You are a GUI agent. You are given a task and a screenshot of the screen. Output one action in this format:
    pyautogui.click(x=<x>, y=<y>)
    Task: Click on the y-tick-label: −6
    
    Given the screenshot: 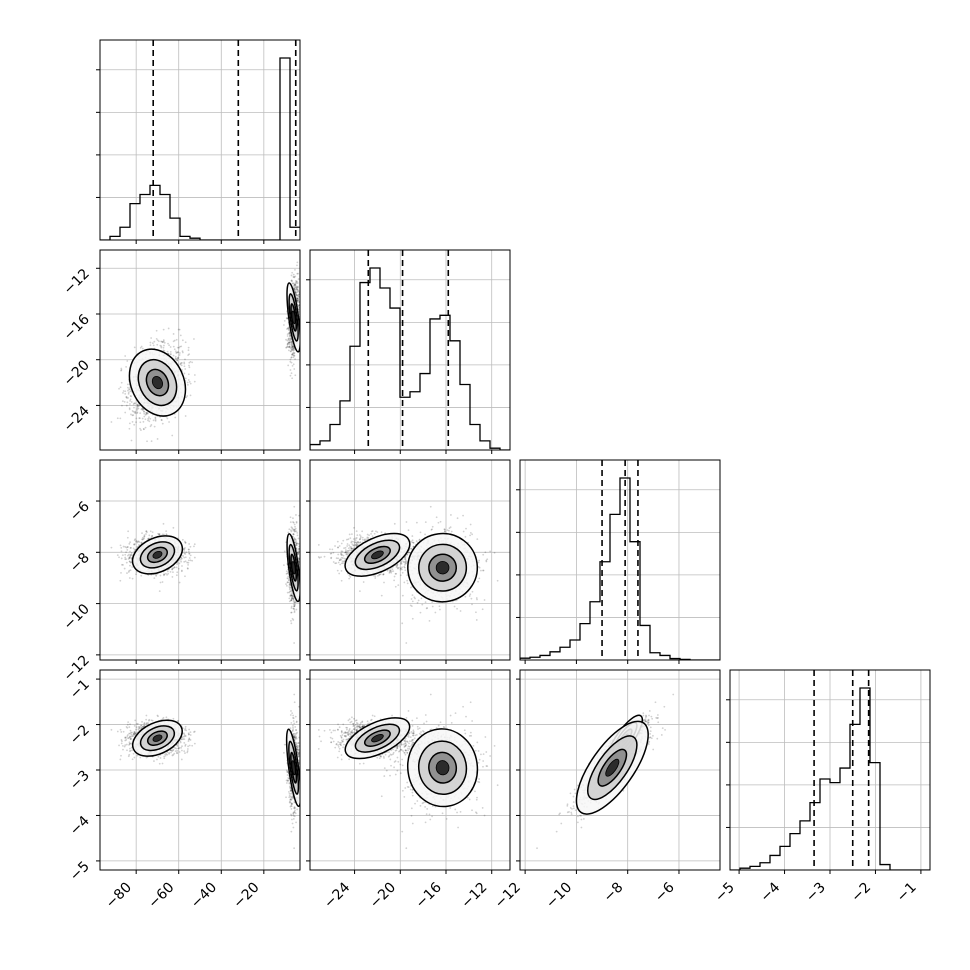 What is the action you would take?
    pyautogui.click(x=80, y=511)
    